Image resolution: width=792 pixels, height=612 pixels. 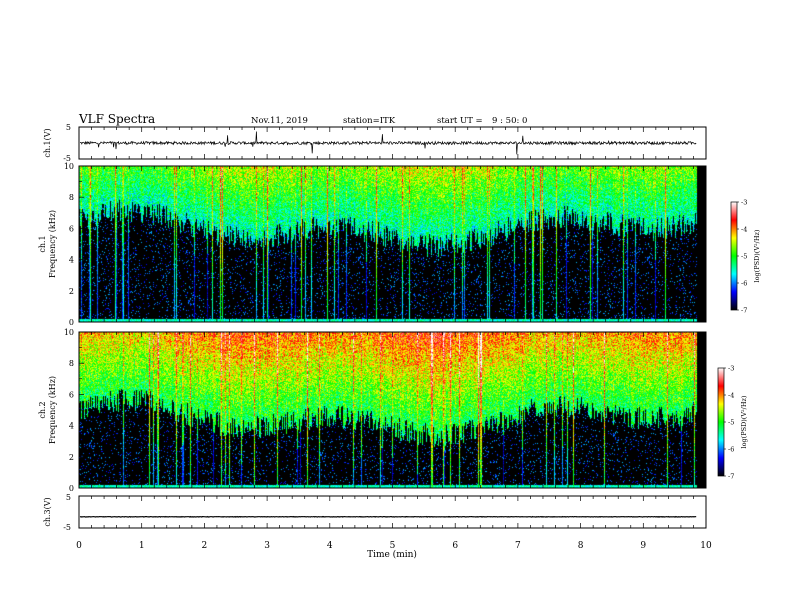 I want to click on x-tick-label: 6, so click(x=455, y=546).